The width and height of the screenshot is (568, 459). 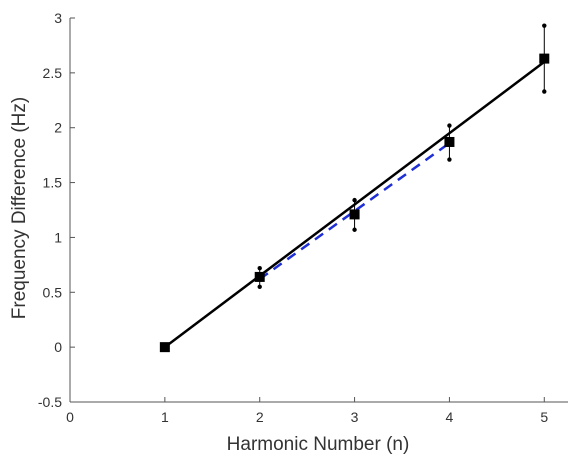 I want to click on x-axis-title: Harmonic Number (n), so click(x=318, y=444).